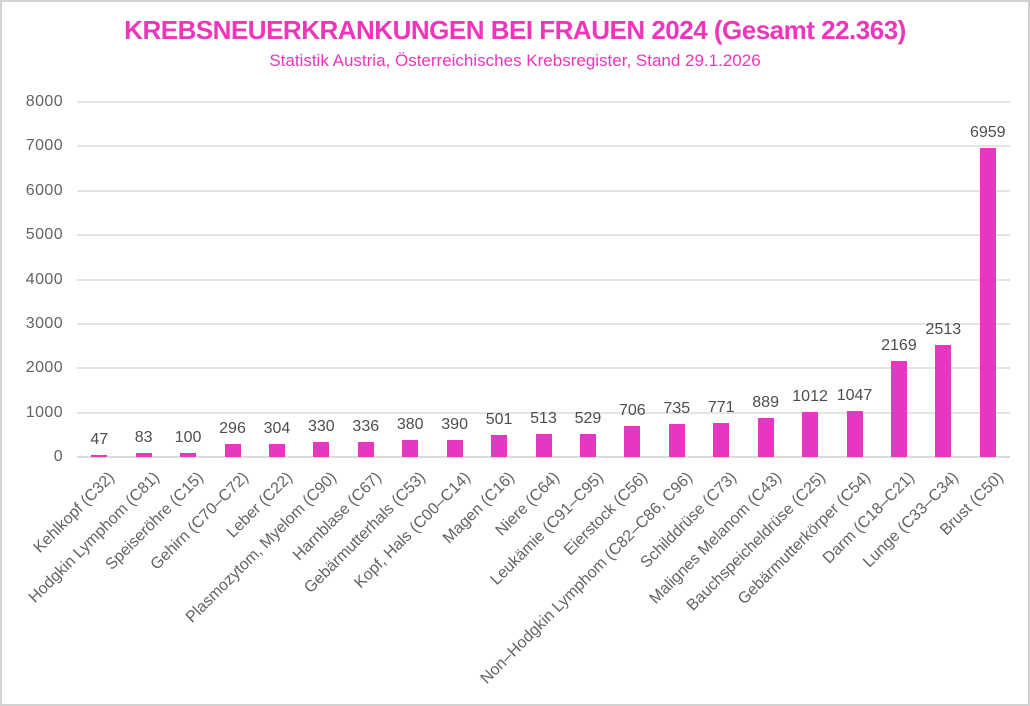 The image size is (1030, 706). Describe the element at coordinates (987, 132) in the screenshot. I see `bar-value-label: 6959` at that location.